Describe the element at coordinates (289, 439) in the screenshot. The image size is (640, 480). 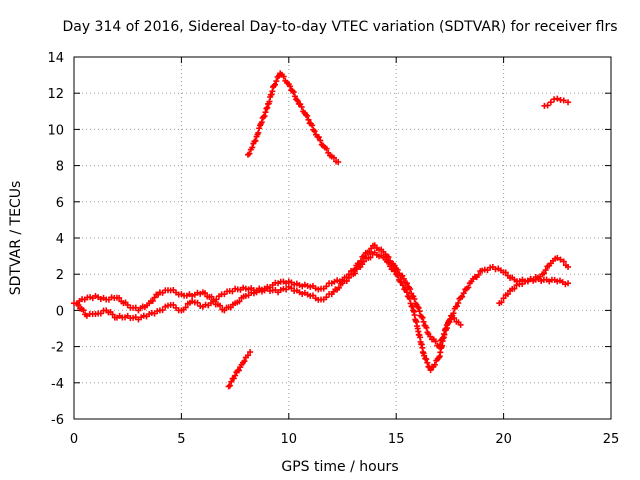
I see `x-tick-label: 10` at that location.